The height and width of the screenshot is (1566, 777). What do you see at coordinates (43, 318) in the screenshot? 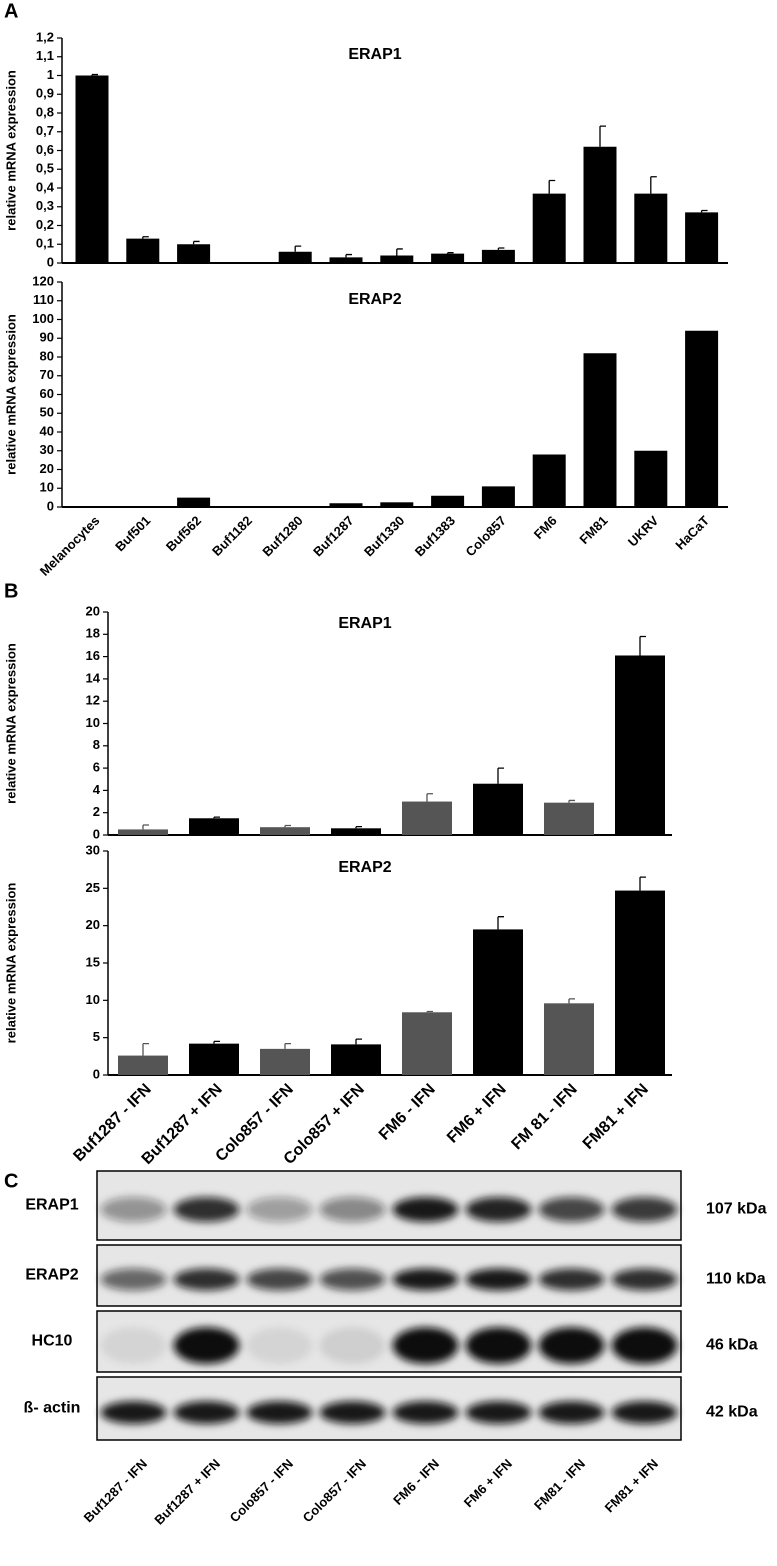
I see `y-tick-label: 100` at bounding box center [43, 318].